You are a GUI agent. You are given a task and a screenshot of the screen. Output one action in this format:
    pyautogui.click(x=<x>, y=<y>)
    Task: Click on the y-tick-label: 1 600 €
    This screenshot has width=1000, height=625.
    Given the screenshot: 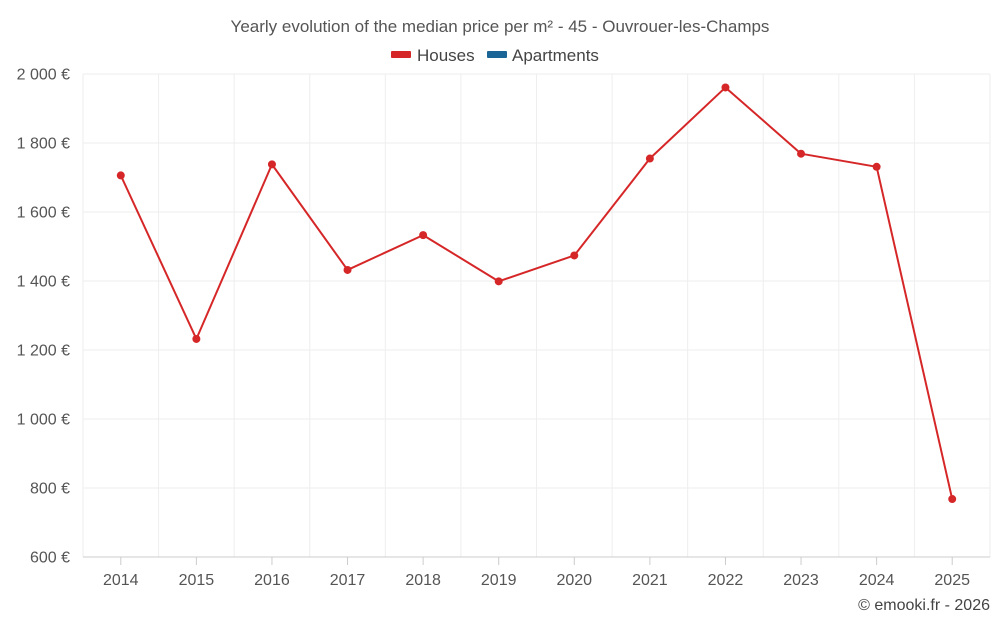 What is the action you would take?
    pyautogui.click(x=43, y=213)
    